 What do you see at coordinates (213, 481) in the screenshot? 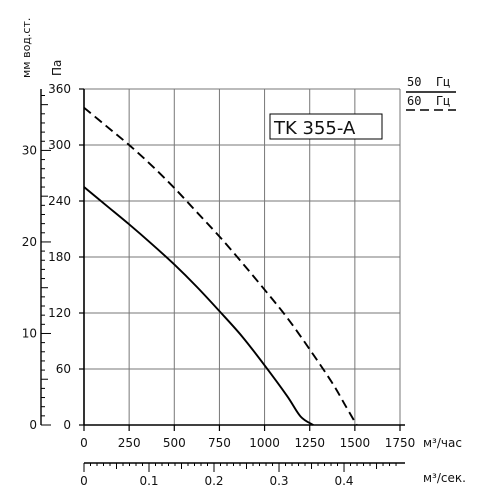
I see `x-secondary-tick-label-2: 0.2` at bounding box center [213, 481].